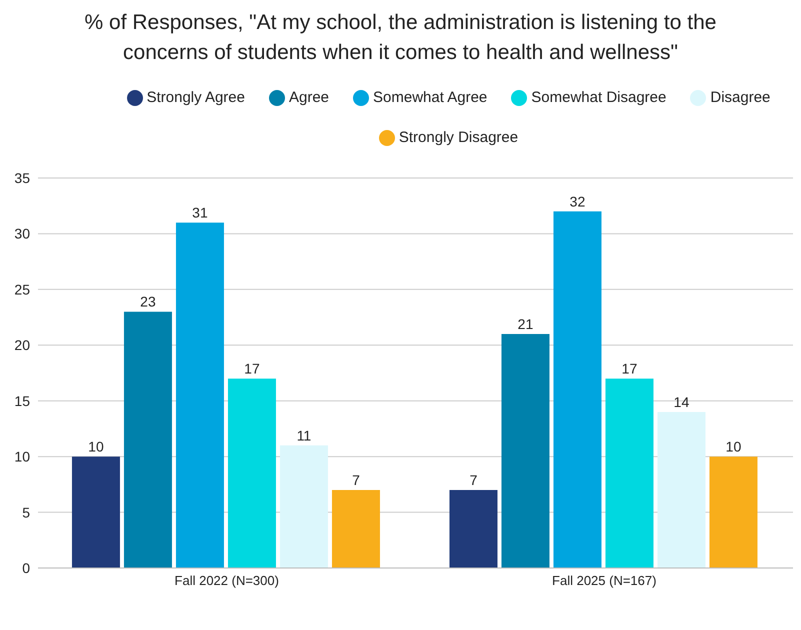 The width and height of the screenshot is (801, 630). I want to click on legend-label: Agree, so click(309, 97).